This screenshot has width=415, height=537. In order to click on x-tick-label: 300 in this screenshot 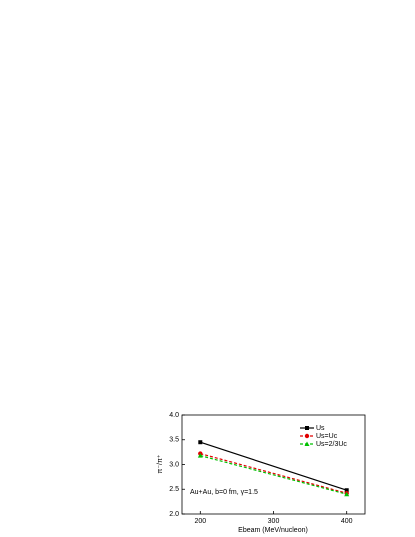, I will do `click(274, 521)`.